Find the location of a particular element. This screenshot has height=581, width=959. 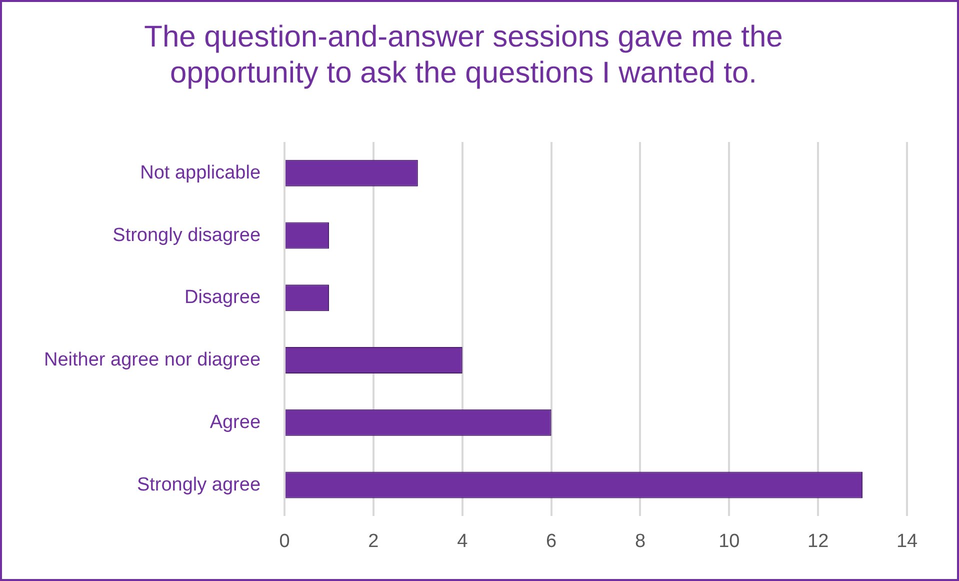

x-tick-label: 4 is located at coordinates (462, 541).